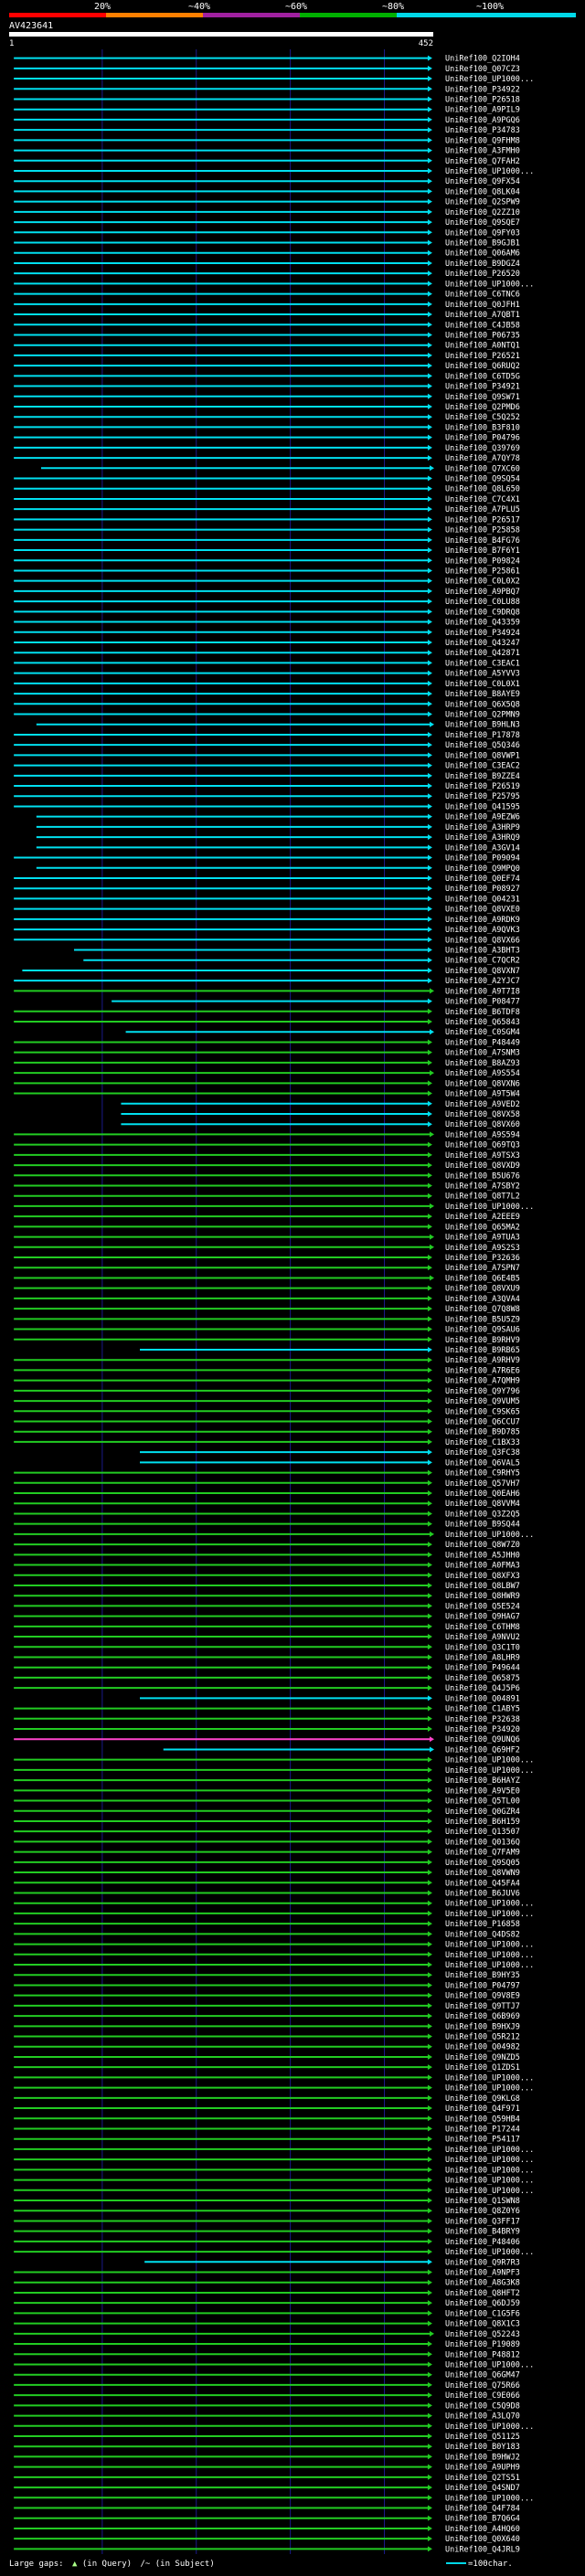 The height and width of the screenshot is (2576, 585). Describe the element at coordinates (483, 1802) in the screenshot. I see `hit-id: UniRef100_Q5TL00` at that location.